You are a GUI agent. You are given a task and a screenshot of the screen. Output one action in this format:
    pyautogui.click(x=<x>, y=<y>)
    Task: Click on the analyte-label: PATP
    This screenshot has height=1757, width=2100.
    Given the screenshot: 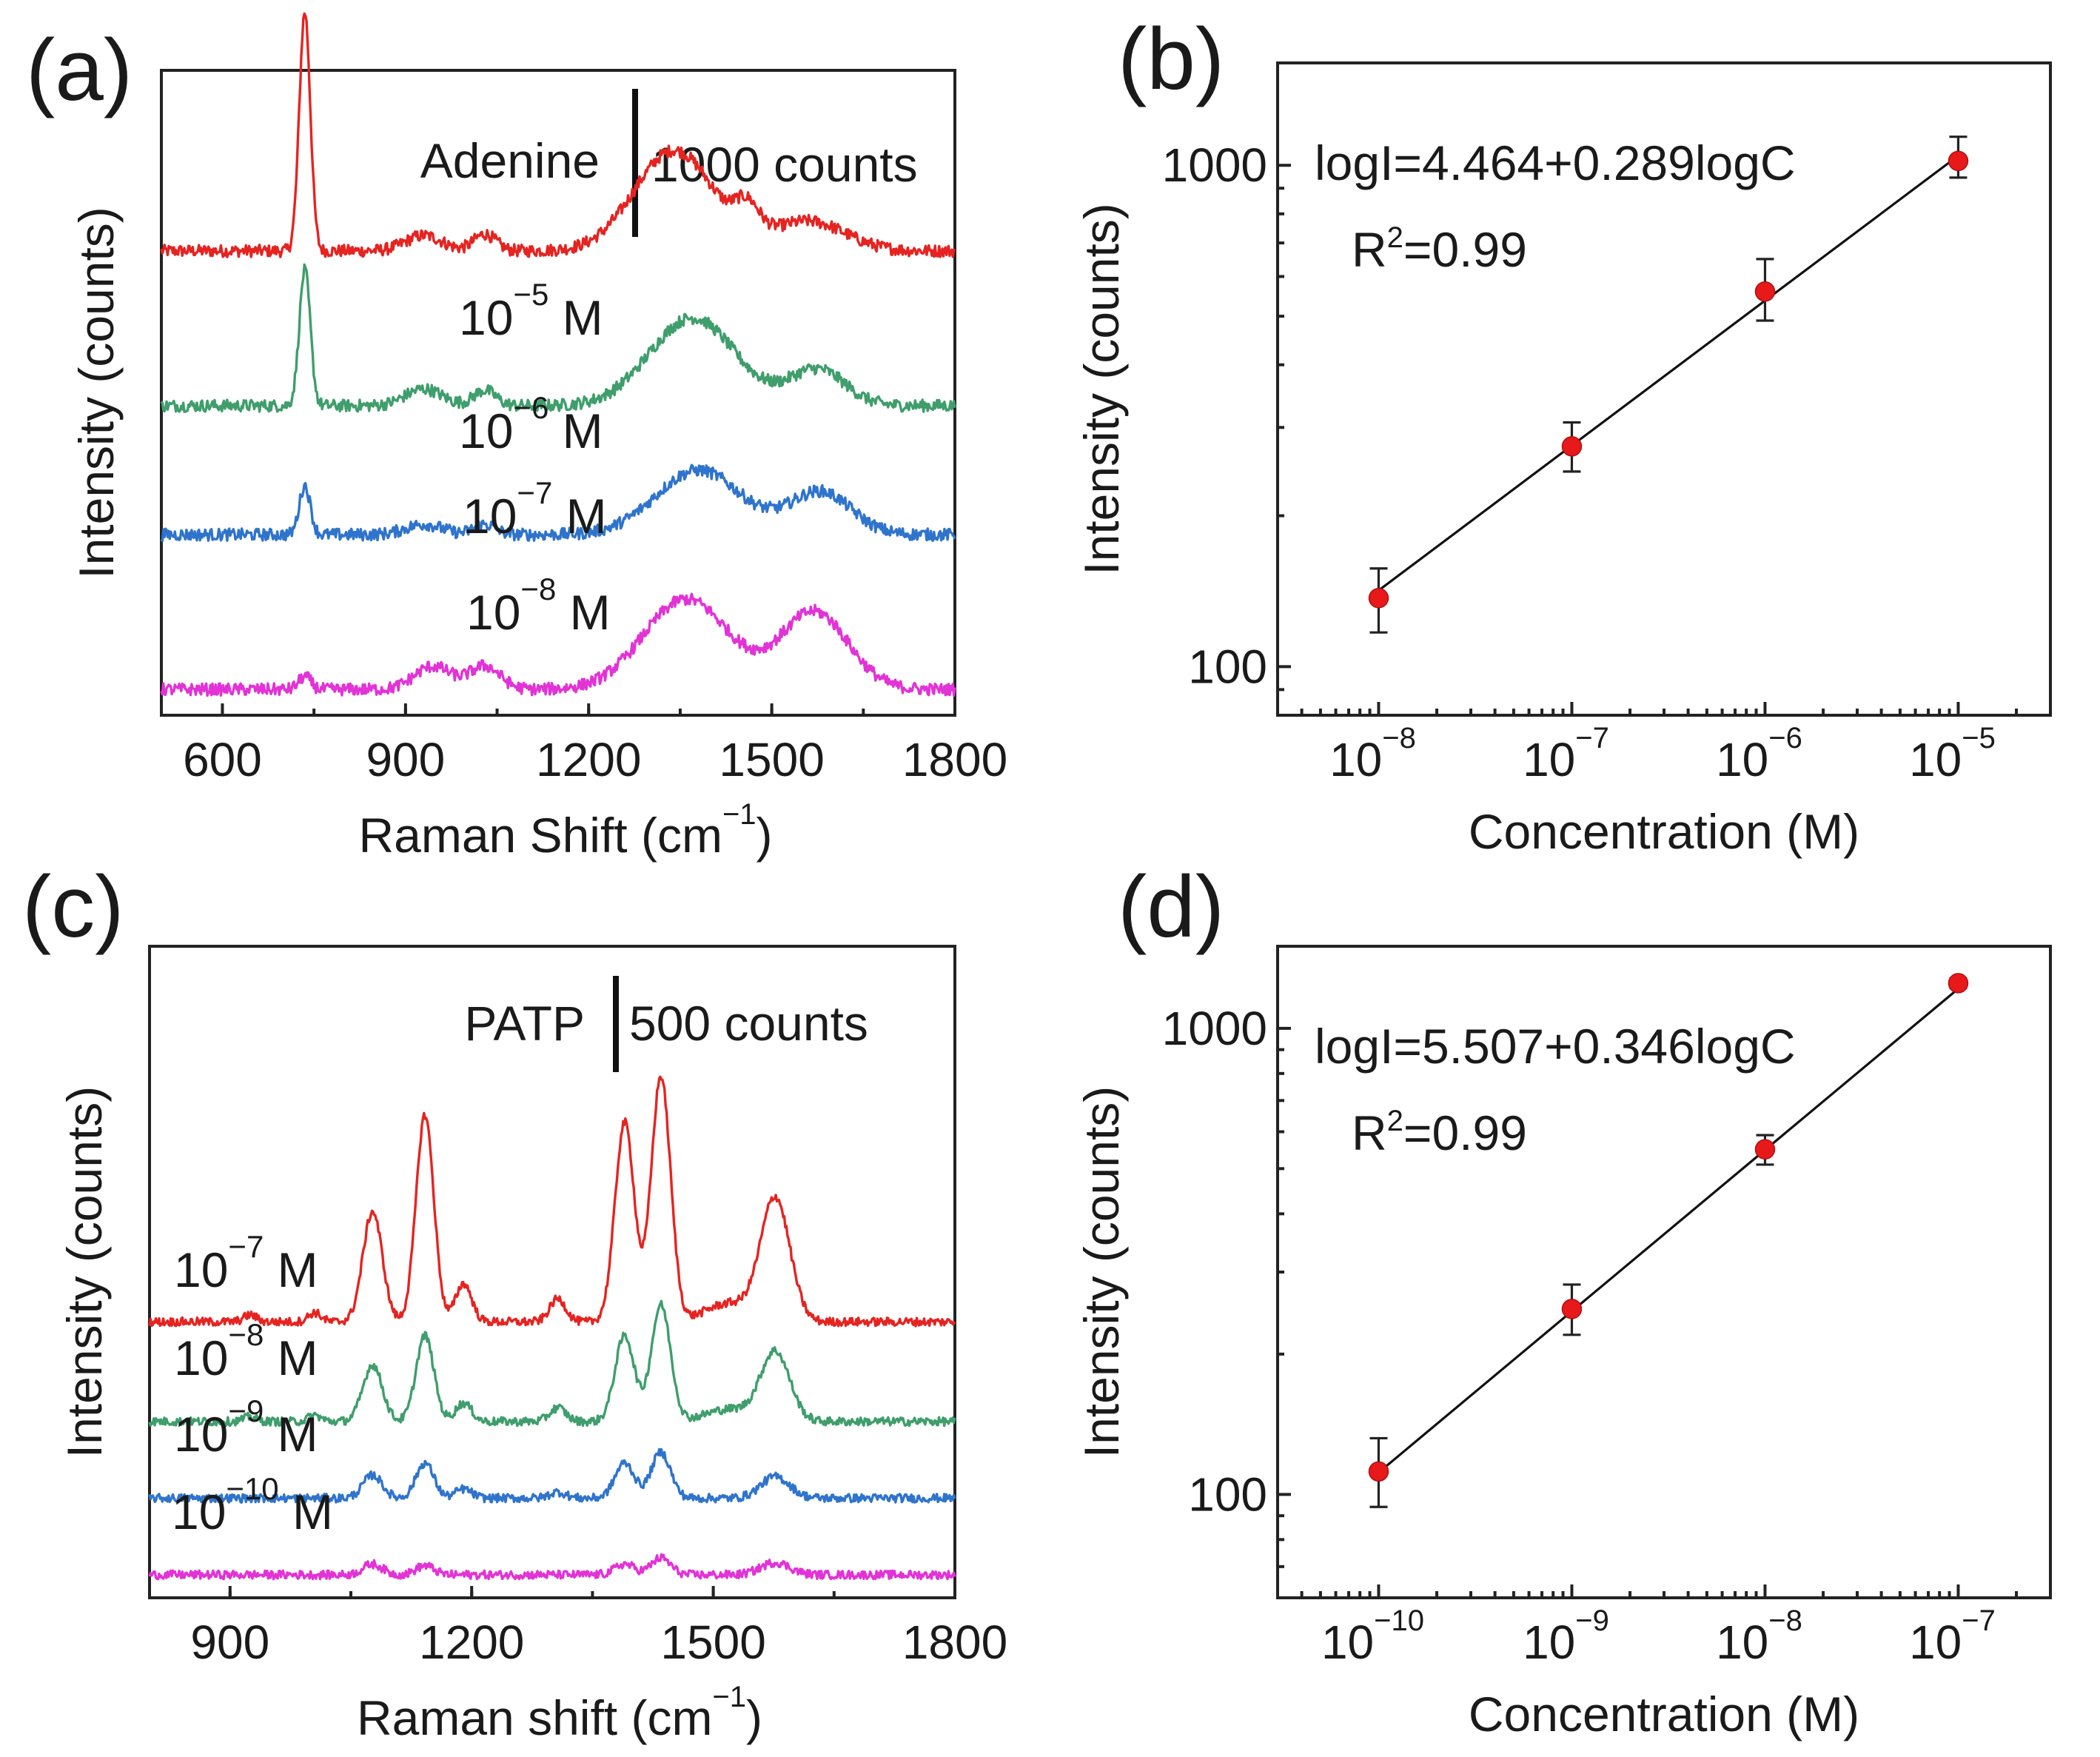 What is the action you would take?
    pyautogui.click(x=524, y=1023)
    